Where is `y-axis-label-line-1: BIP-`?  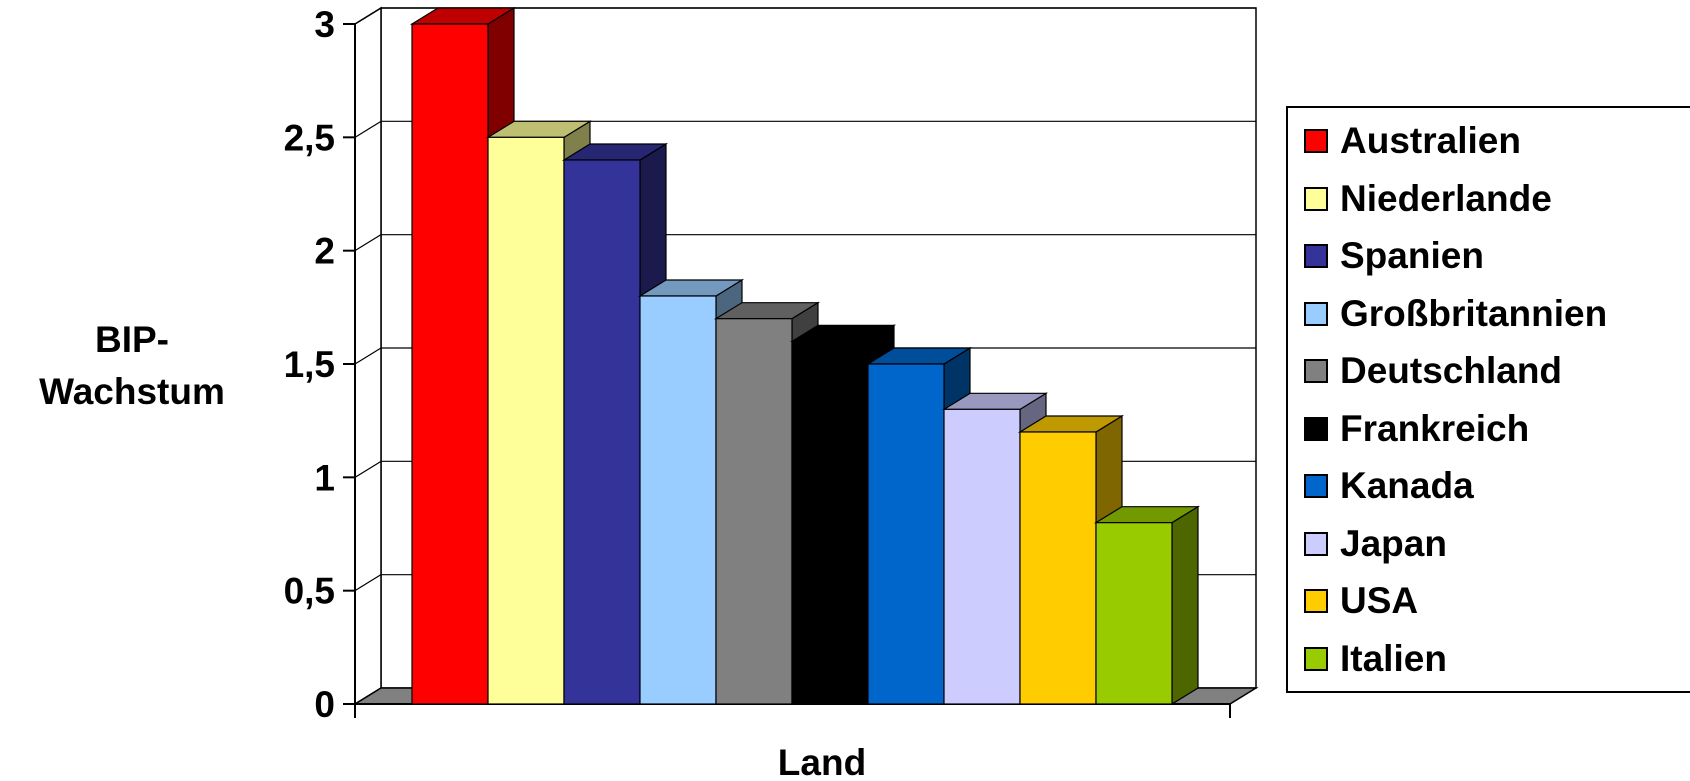
y-axis-label-line-1: BIP- is located at coordinates (132, 339).